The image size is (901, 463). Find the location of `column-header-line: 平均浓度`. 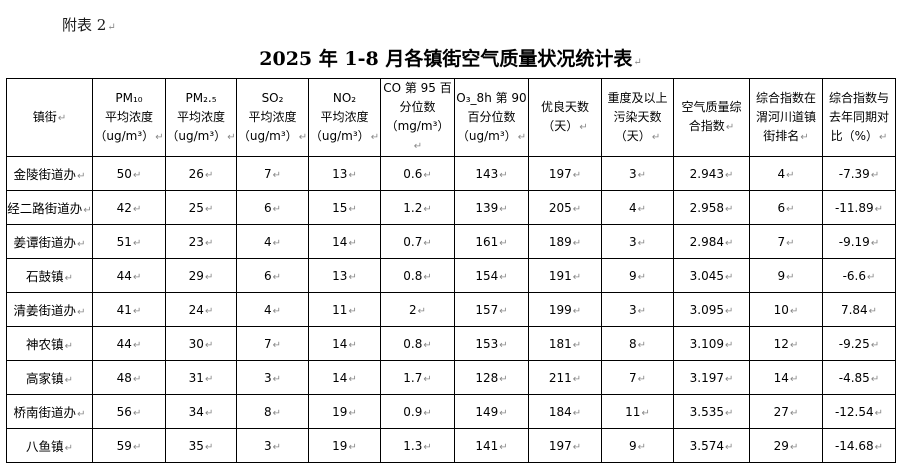

column-header-line: 平均浓度 is located at coordinates (128, 116).